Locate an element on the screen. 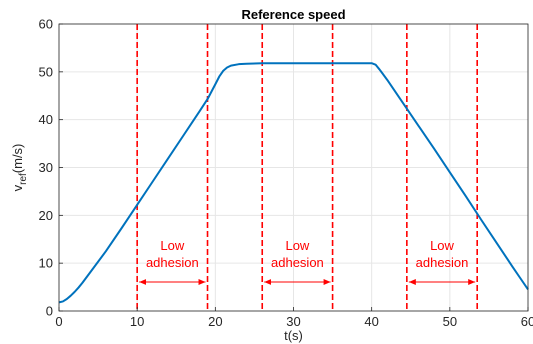 The width and height of the screenshot is (533, 344). annotations: Low adhesion Low adhesion Low adhesion is located at coordinates (307, 261).